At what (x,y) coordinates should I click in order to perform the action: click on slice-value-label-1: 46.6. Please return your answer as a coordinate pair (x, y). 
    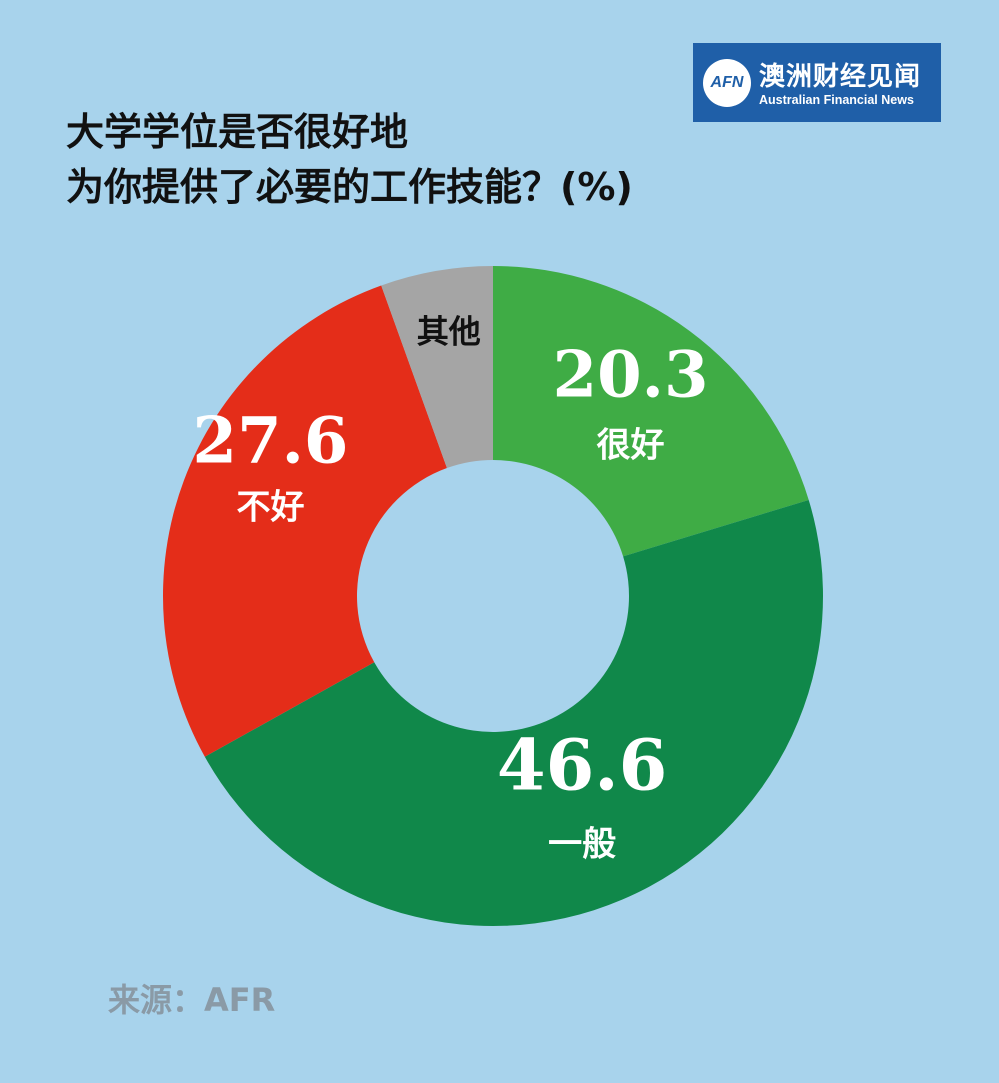
    Looking at the image, I should click on (582, 765).